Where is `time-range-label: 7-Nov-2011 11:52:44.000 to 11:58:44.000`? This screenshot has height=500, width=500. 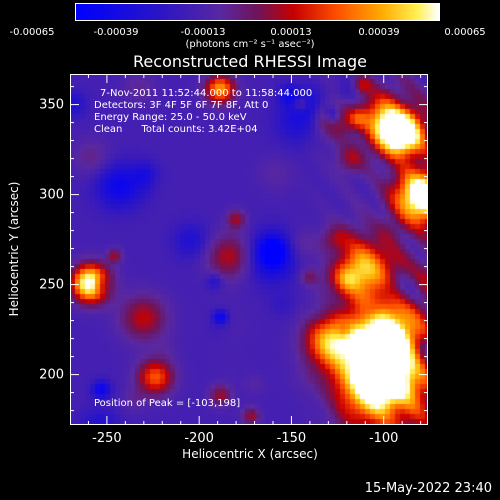
time-range-label: 7-Nov-2011 11:52:44.000 to 11:58:44.000 is located at coordinates (206, 93).